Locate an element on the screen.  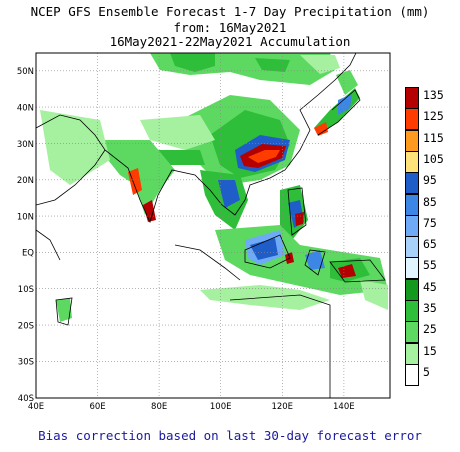
legend-label: 15 is located at coordinates (430, 350).